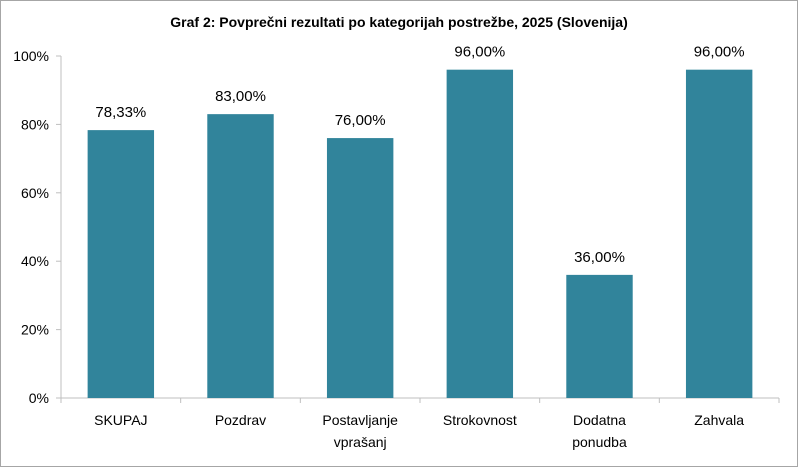 The image size is (798, 467). I want to click on x-tick-label-line: Pozdrav, so click(240, 420).